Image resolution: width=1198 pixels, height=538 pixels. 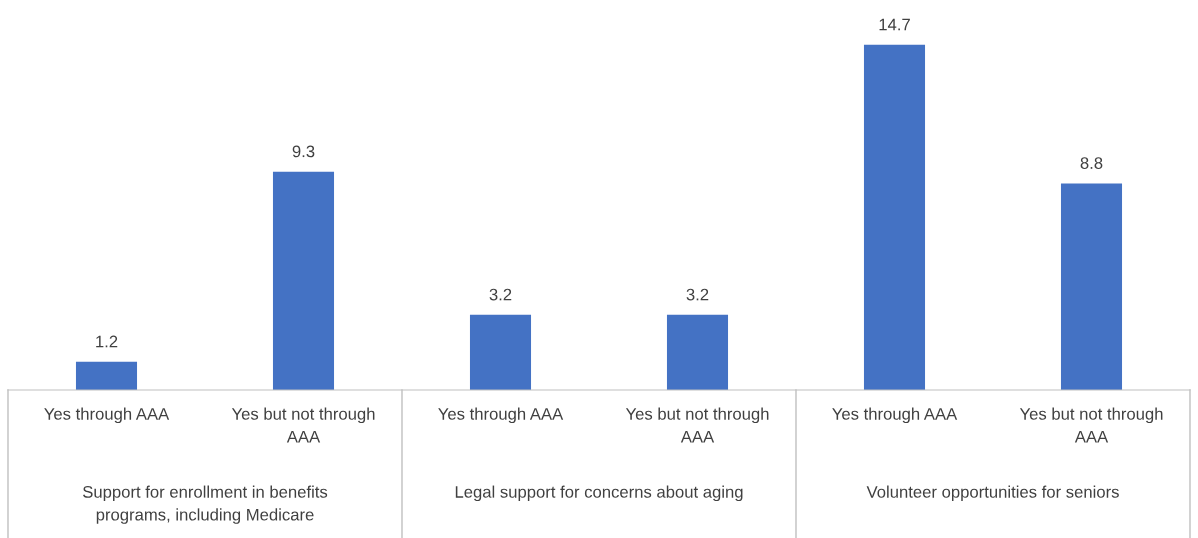 What do you see at coordinates (205, 504) in the screenshot?
I see `text: Support for enrollment in benefits programs, including Medicare` at bounding box center [205, 504].